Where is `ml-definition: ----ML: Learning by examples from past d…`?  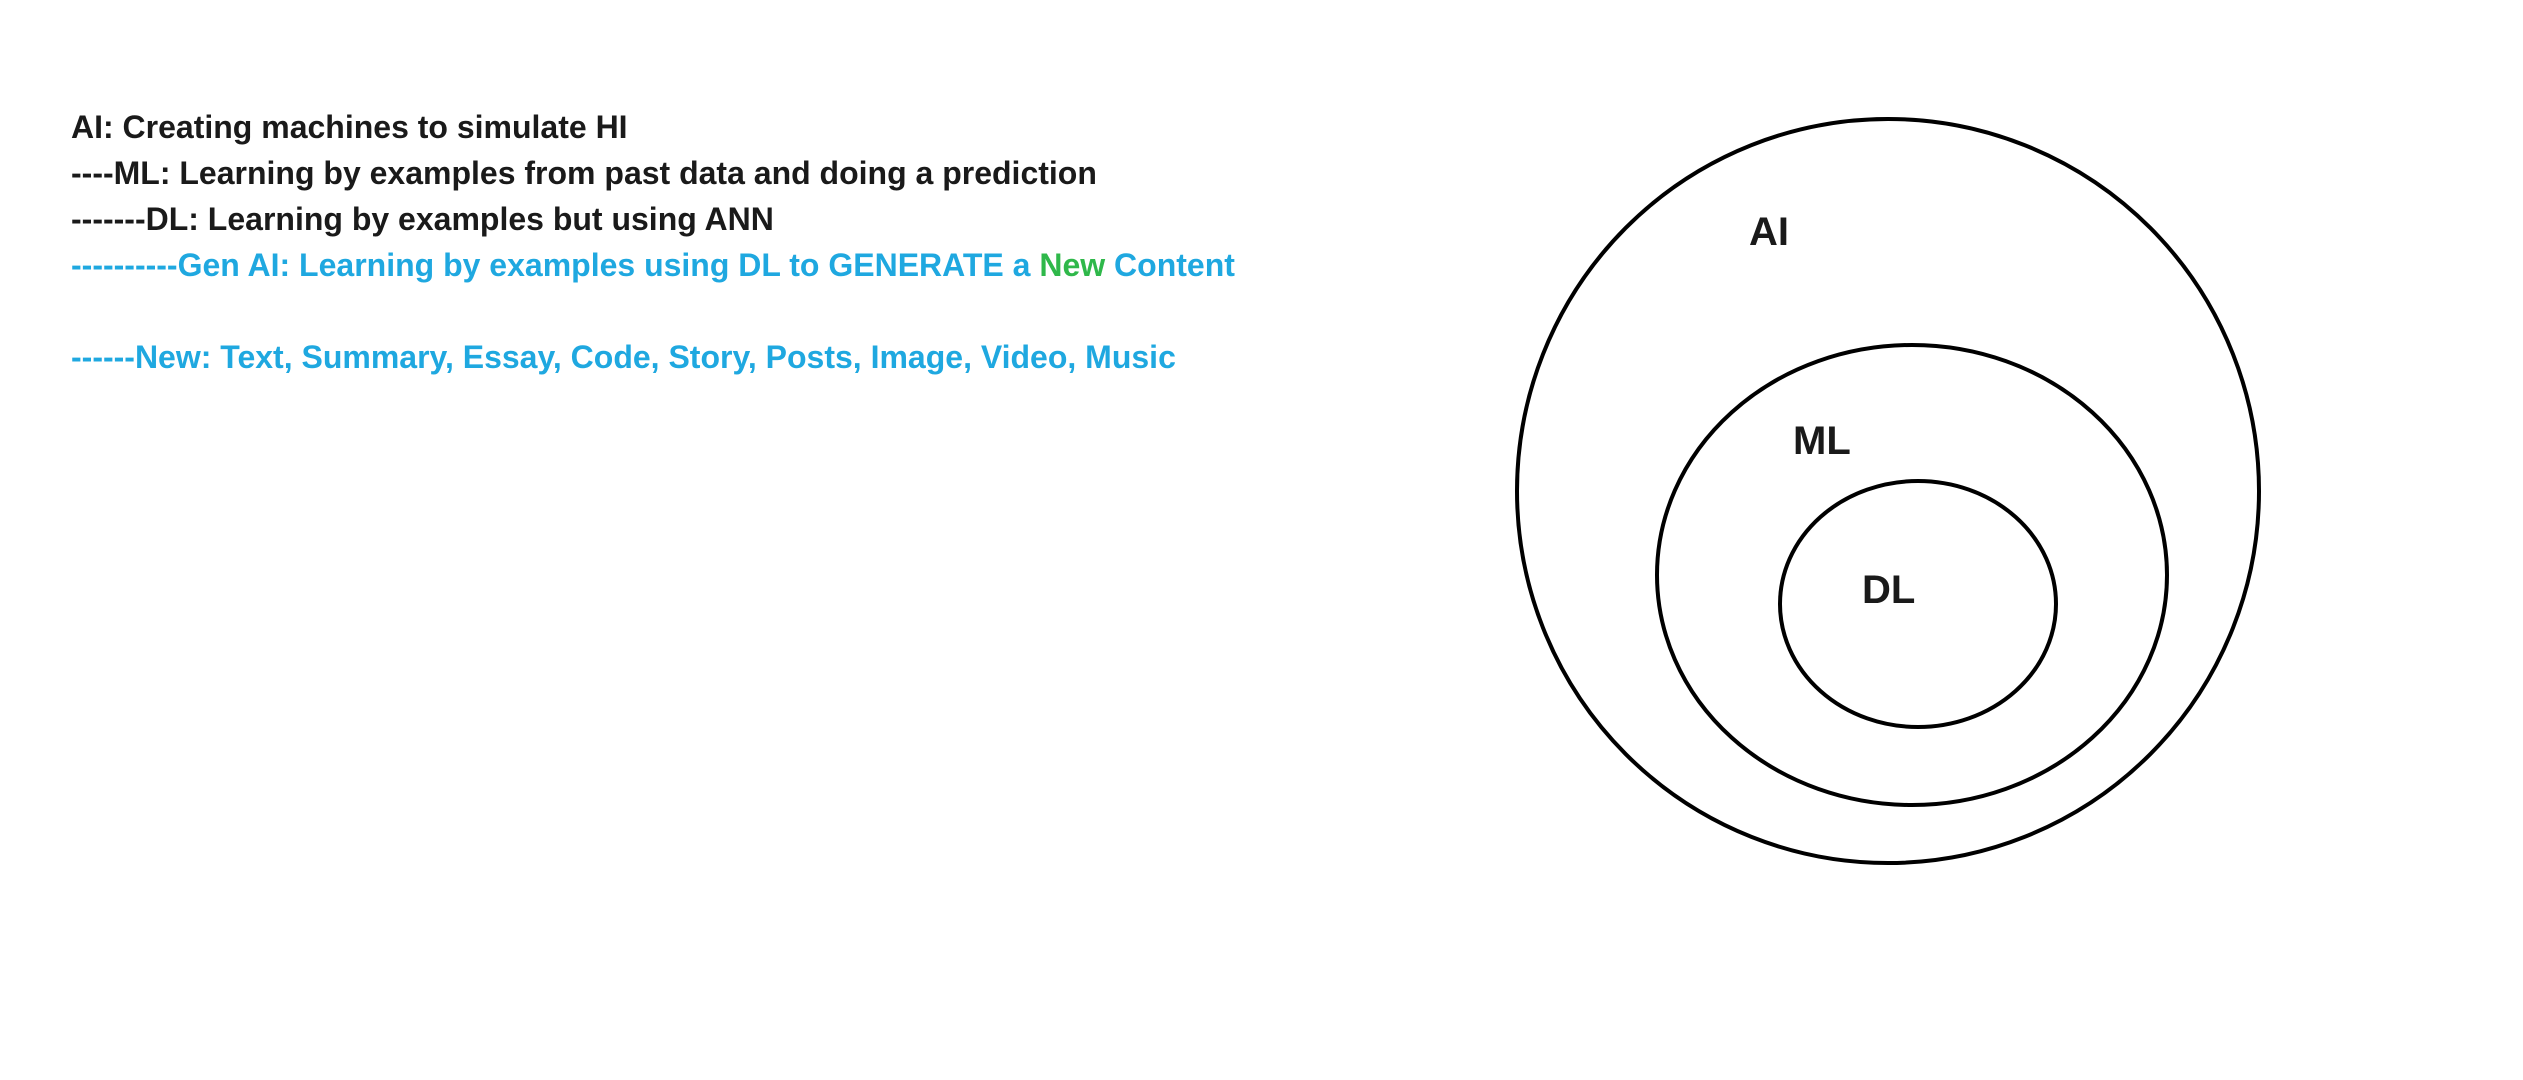 ml-definition: ----ML: Learning by examples from past d… is located at coordinates (584, 173).